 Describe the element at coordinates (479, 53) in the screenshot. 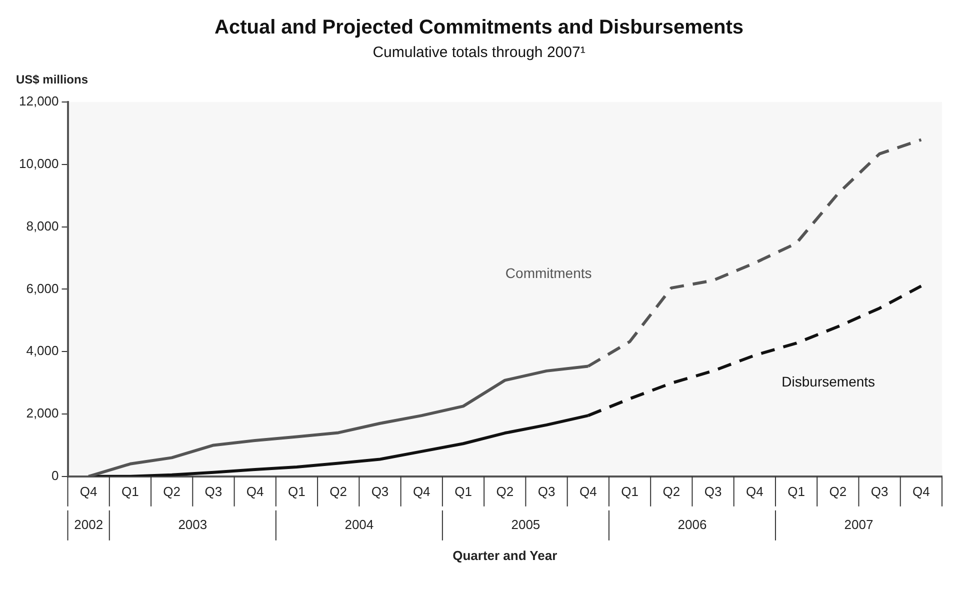

I see `chart-subtitle: Cumulative totals through 2007¹` at that location.